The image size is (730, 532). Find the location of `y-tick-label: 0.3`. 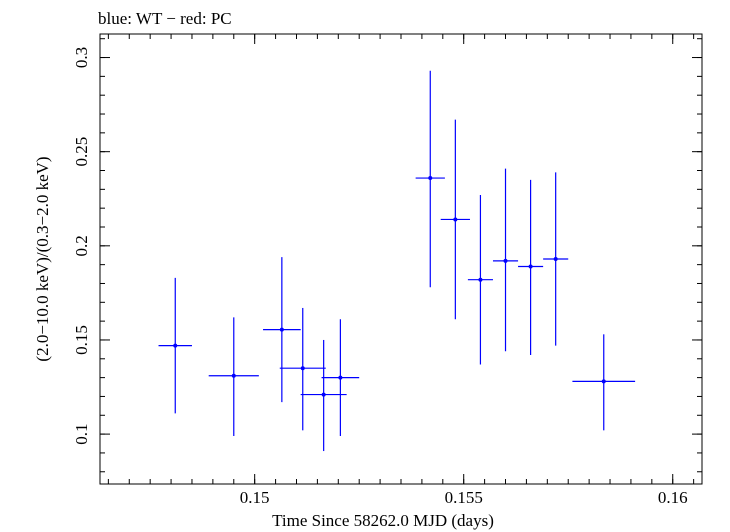

y-tick-label: 0.3 is located at coordinates (81, 57).